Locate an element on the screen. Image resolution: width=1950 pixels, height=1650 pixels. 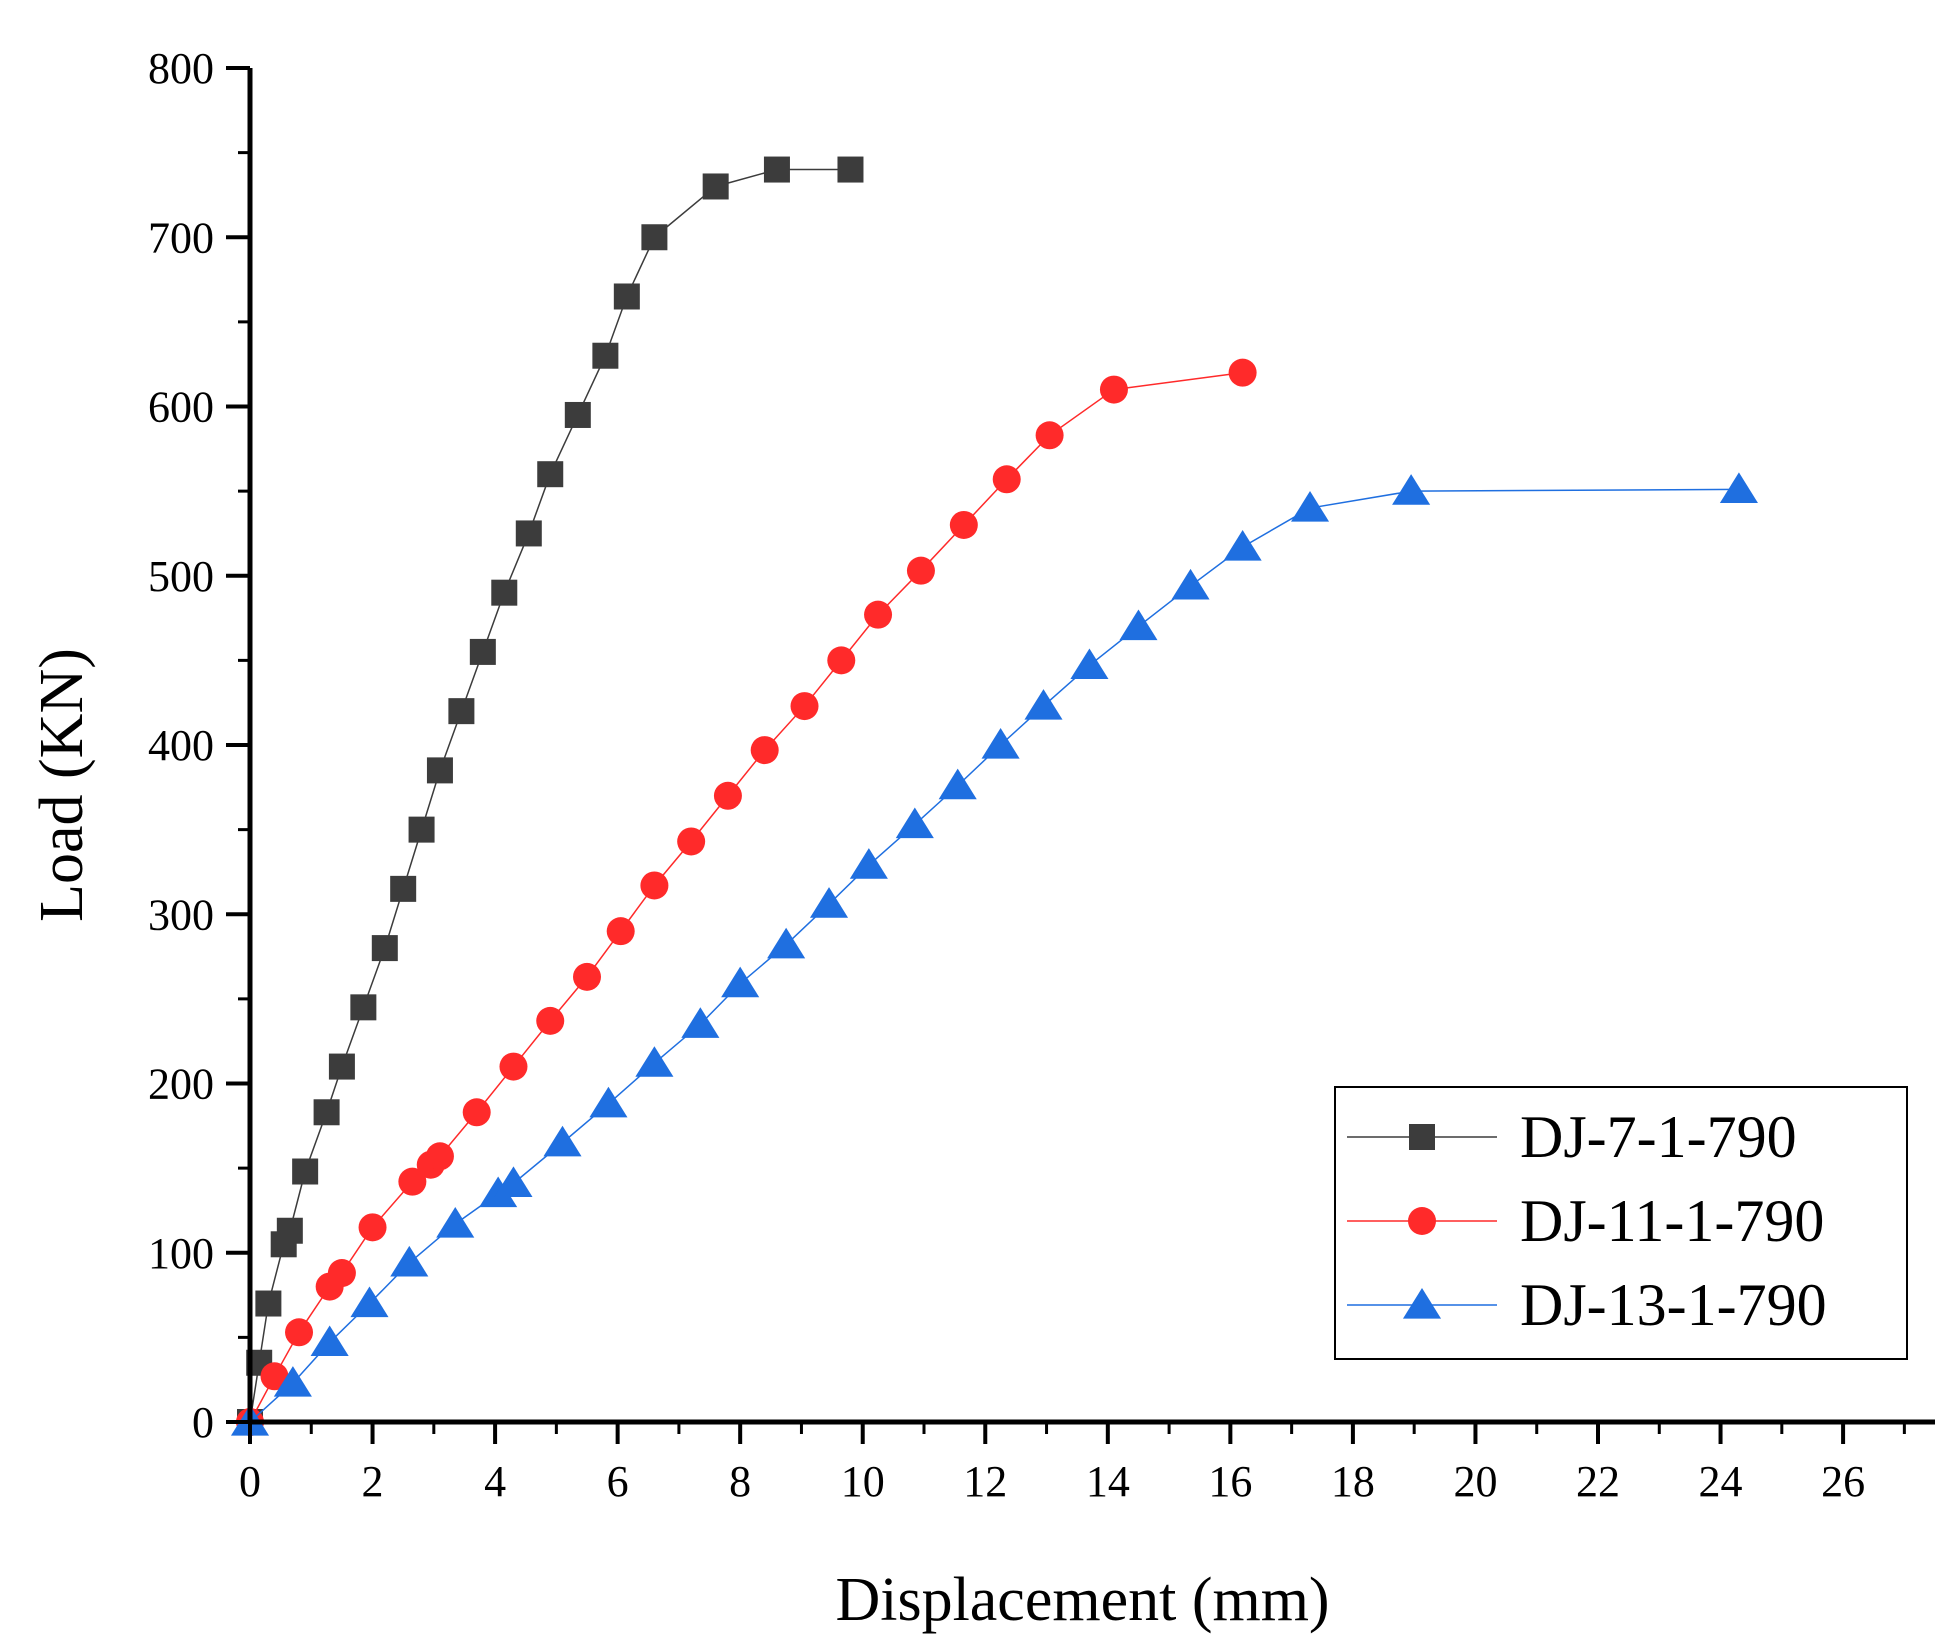
x-tick-label: 10 is located at coordinates (863, 1481).